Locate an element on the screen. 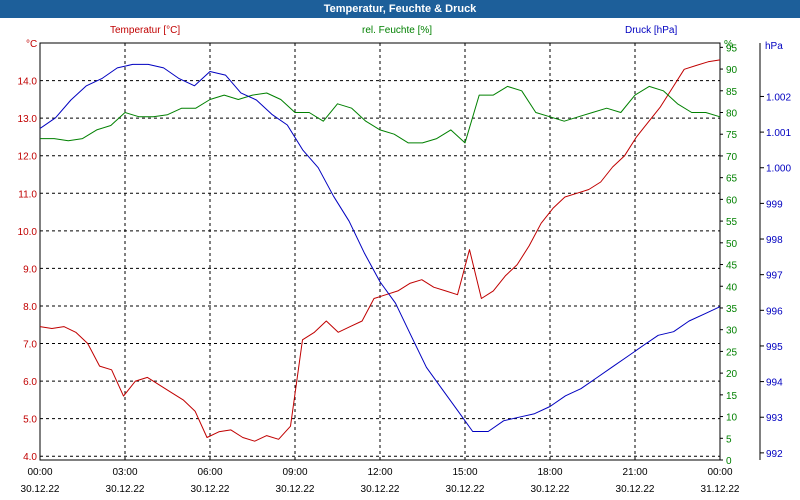 This screenshot has width=800, height=500. temperature-tick-label: 9.0 is located at coordinates (30, 269).